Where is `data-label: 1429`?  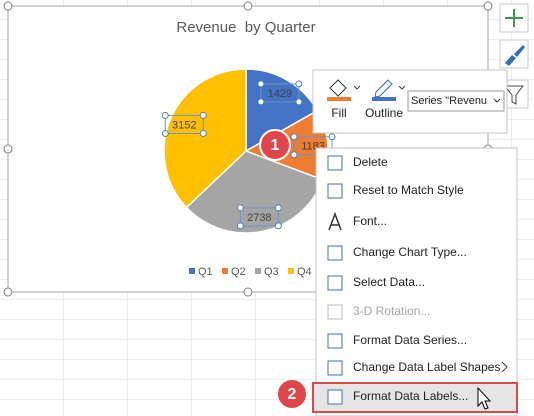
data-label: 1429 is located at coordinates (280, 94).